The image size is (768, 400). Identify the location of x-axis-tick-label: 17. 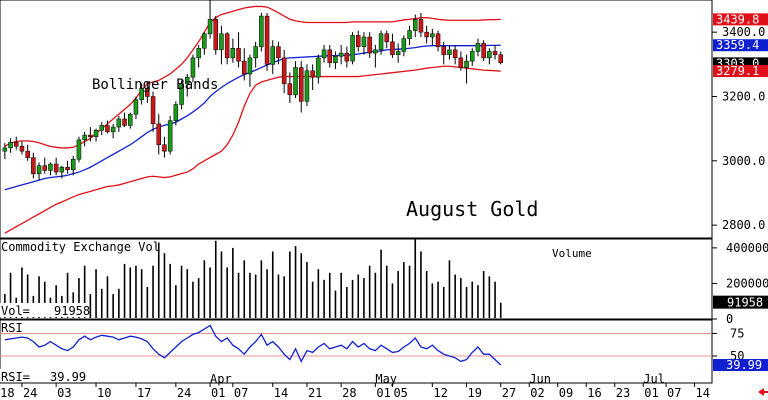
(144, 393).